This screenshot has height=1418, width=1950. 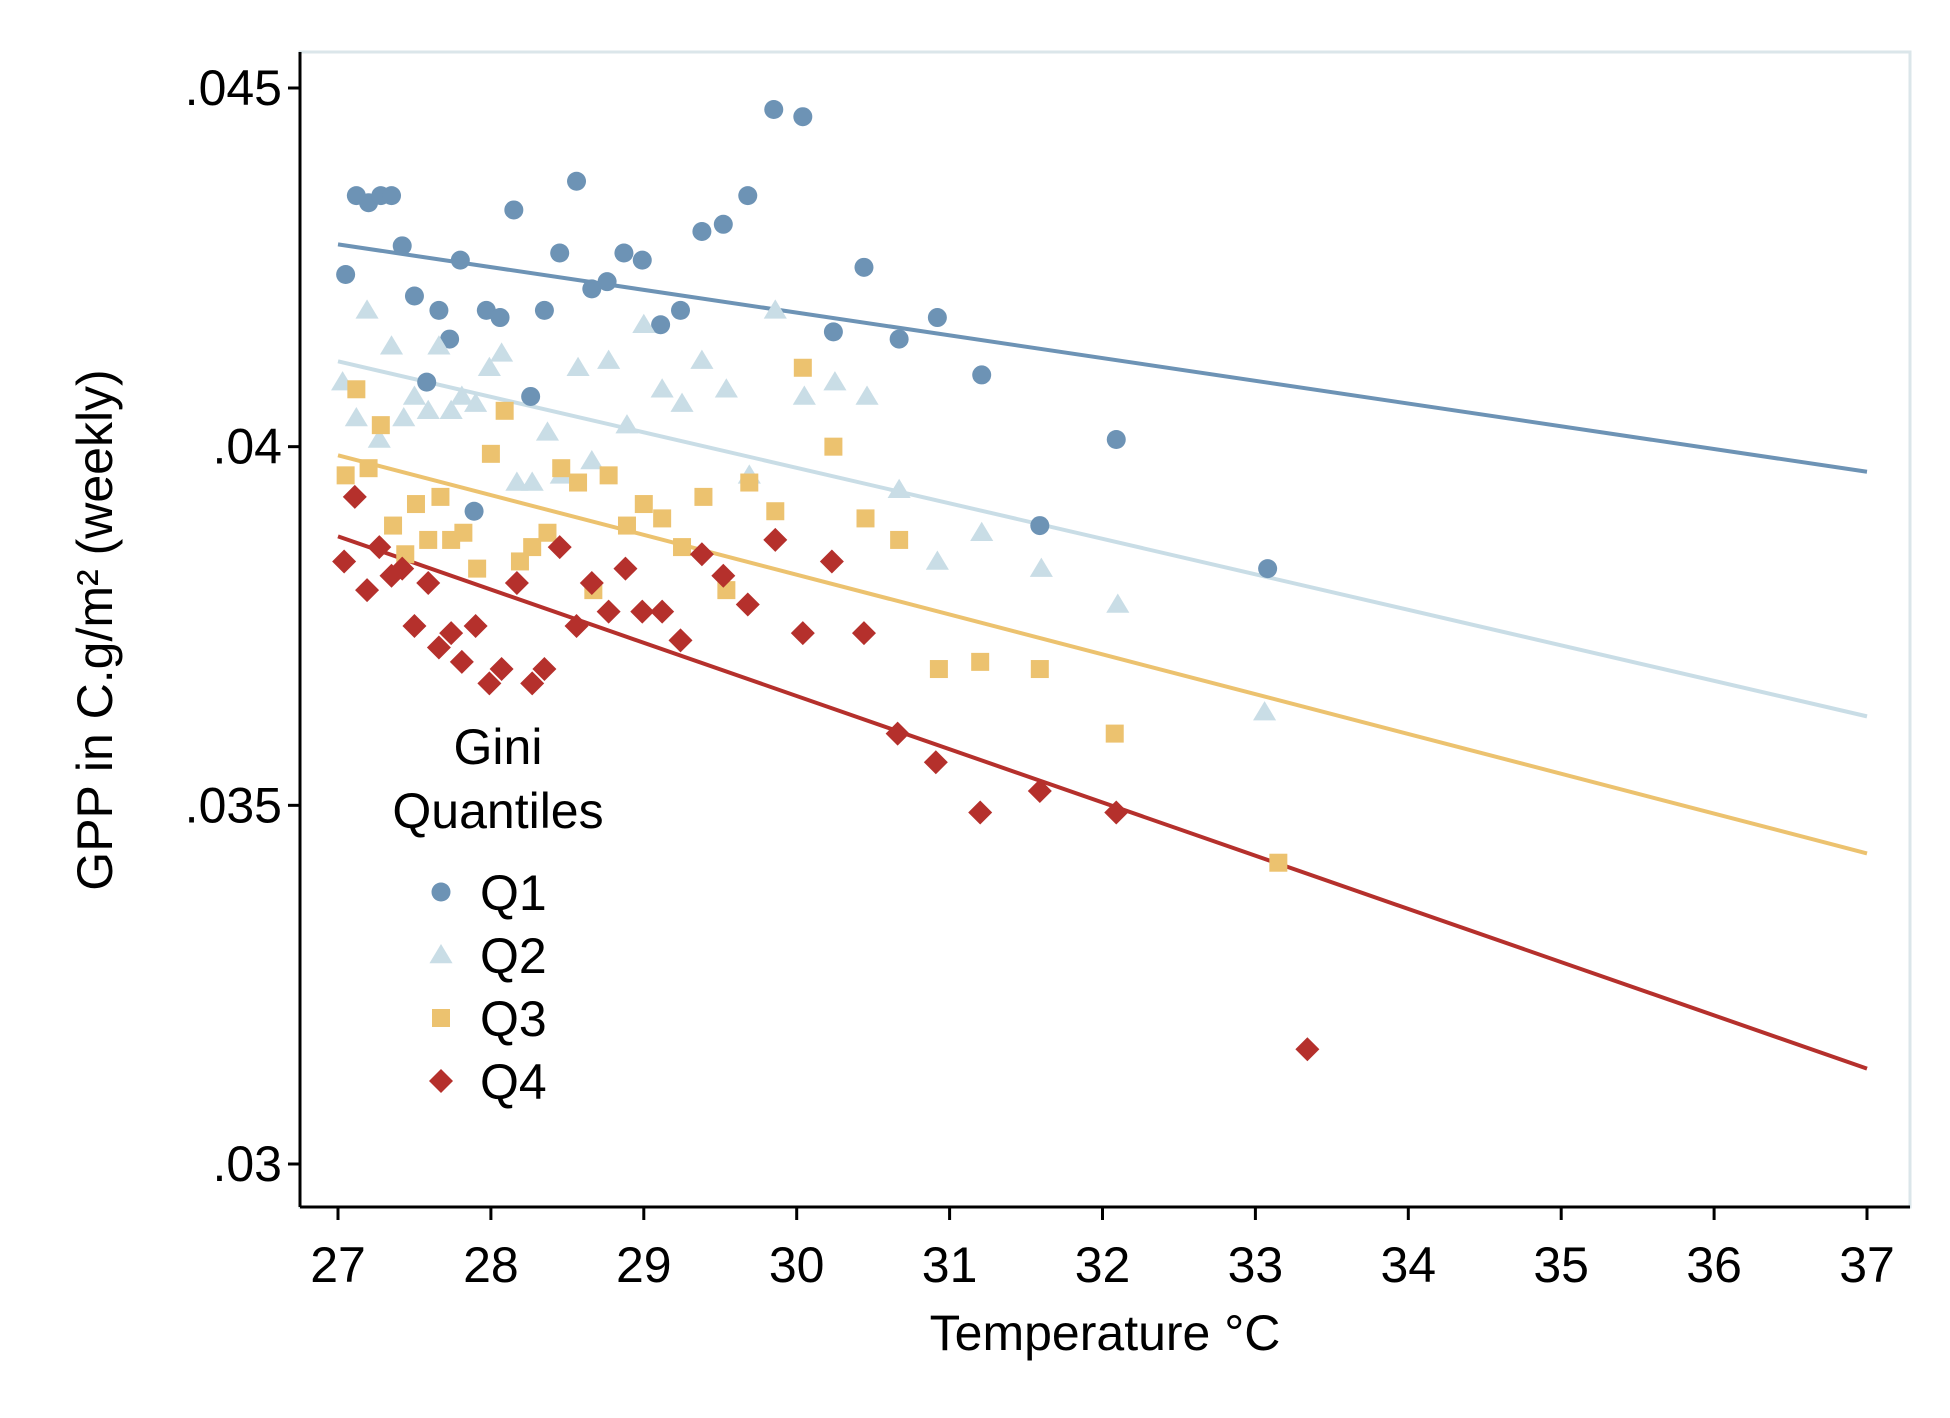 What do you see at coordinates (242, 626) in the screenshot?
I see `y-axis-ticks: .03 .035 .04 .045` at bounding box center [242, 626].